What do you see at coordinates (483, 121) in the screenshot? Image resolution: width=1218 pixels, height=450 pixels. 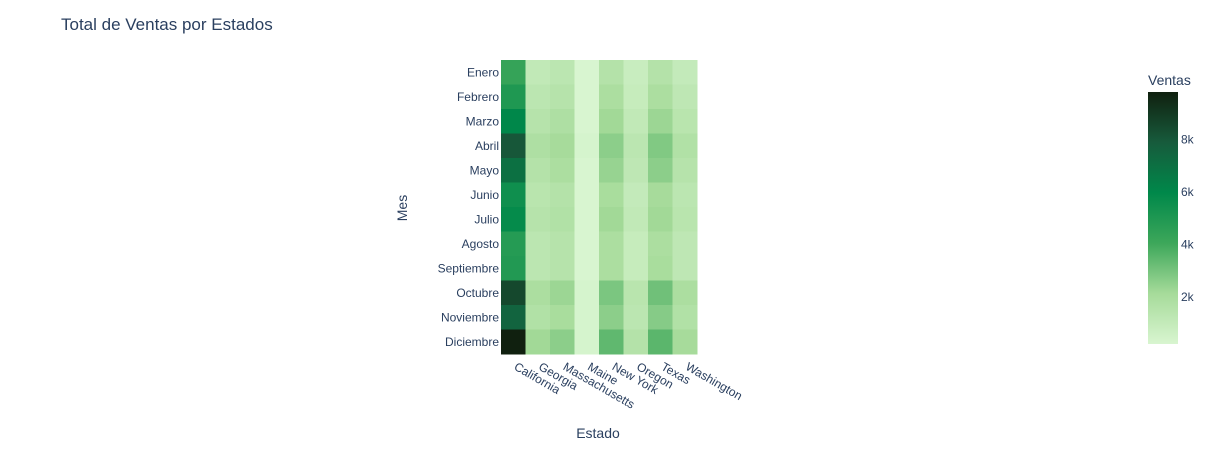 I see `y-tick-label: Marzo` at bounding box center [483, 121].